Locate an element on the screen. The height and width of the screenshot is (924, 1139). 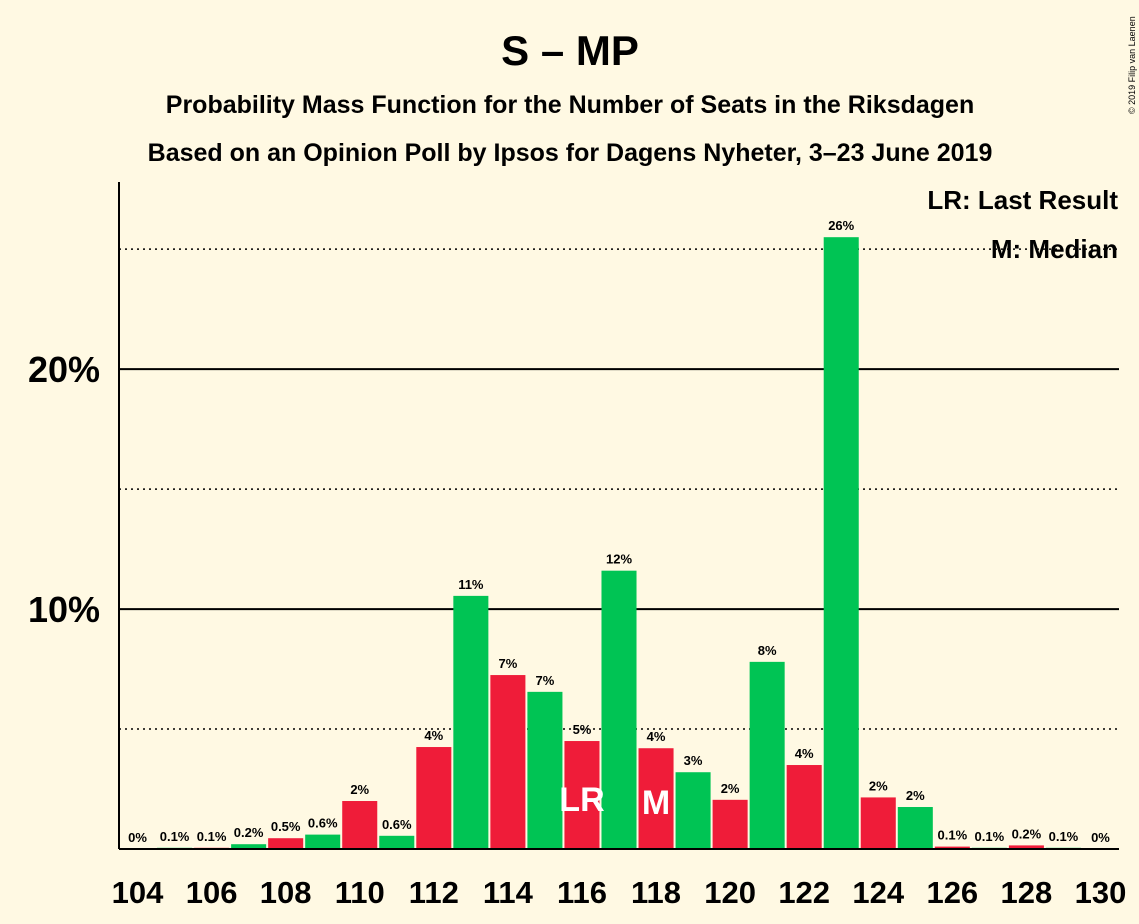
data-label-120: 2% is located at coordinates (730, 788).